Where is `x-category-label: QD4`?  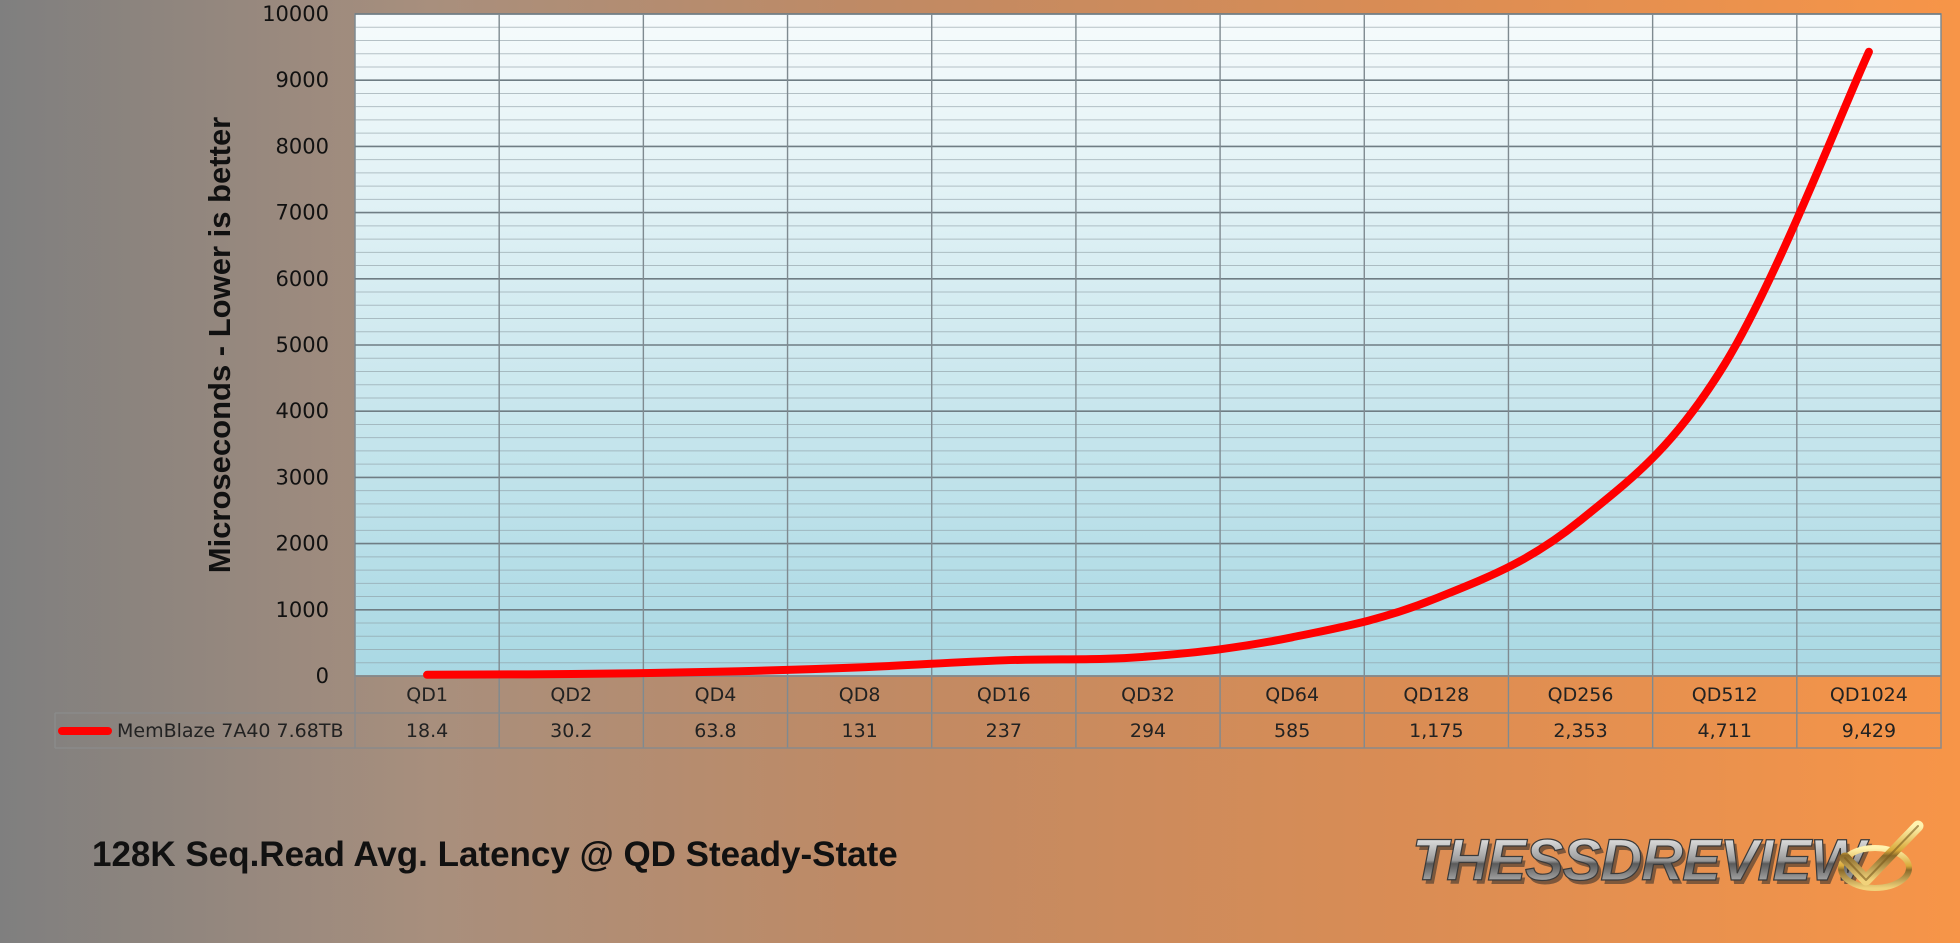 x-category-label: QD4 is located at coordinates (716, 695).